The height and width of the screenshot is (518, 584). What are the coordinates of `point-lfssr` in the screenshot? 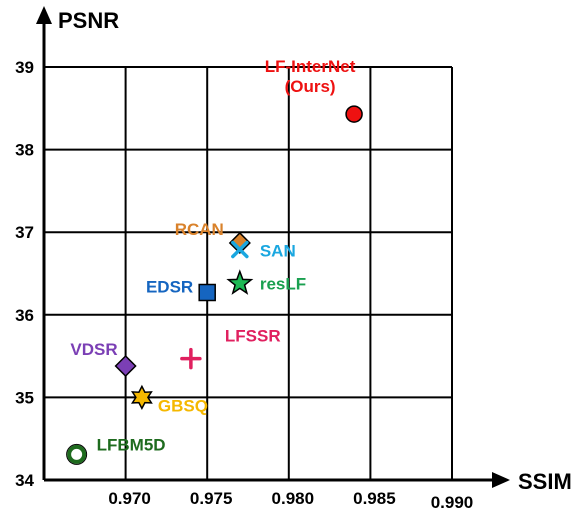 It's located at (191, 358).